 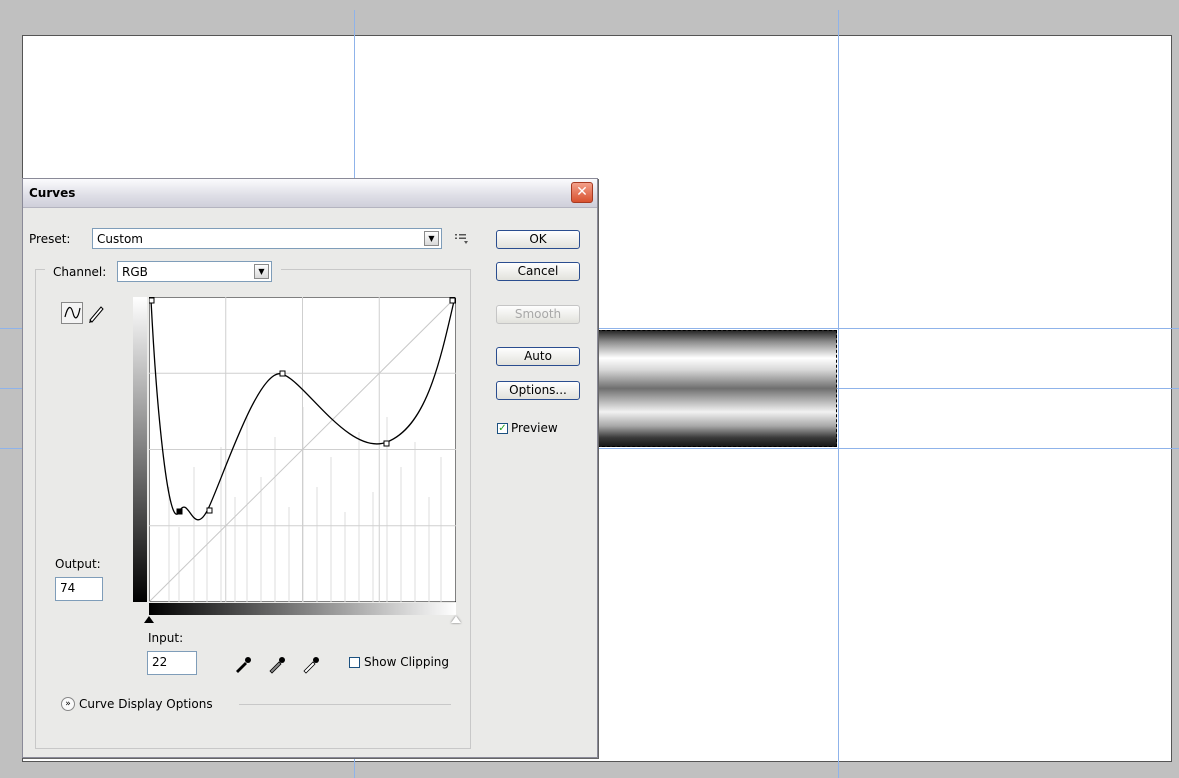 I want to click on pencil-tool-icon, so click(x=97, y=313).